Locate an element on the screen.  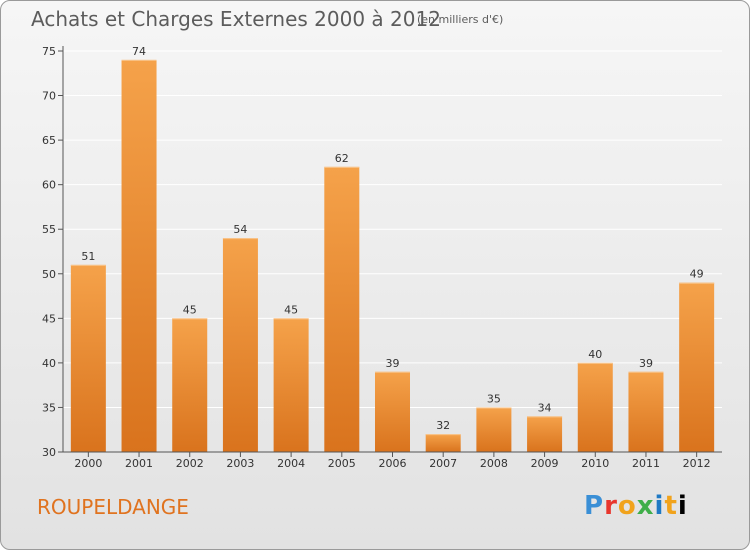
y-tick-label: 45 is located at coordinates (49, 318).